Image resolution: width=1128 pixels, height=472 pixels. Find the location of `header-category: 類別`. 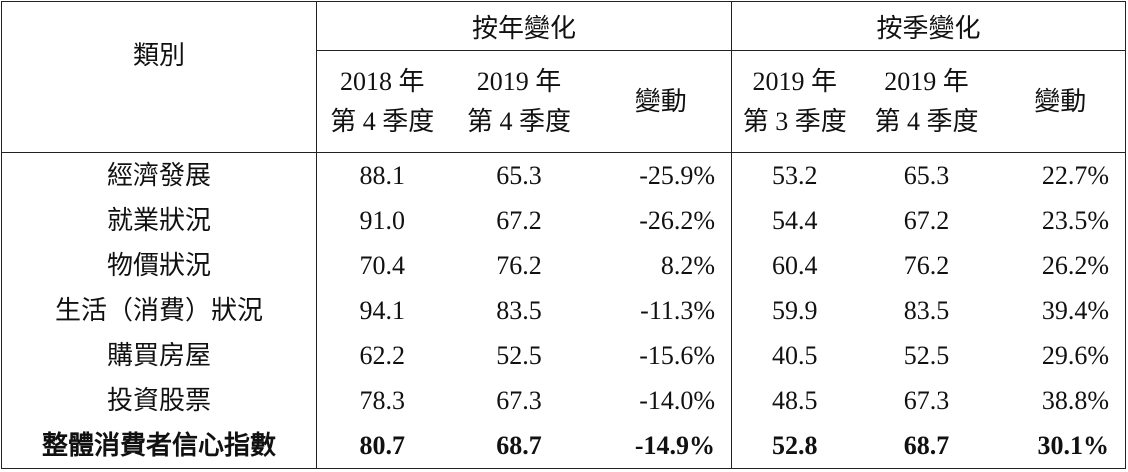

header-category: 類別 is located at coordinates (159, 77).